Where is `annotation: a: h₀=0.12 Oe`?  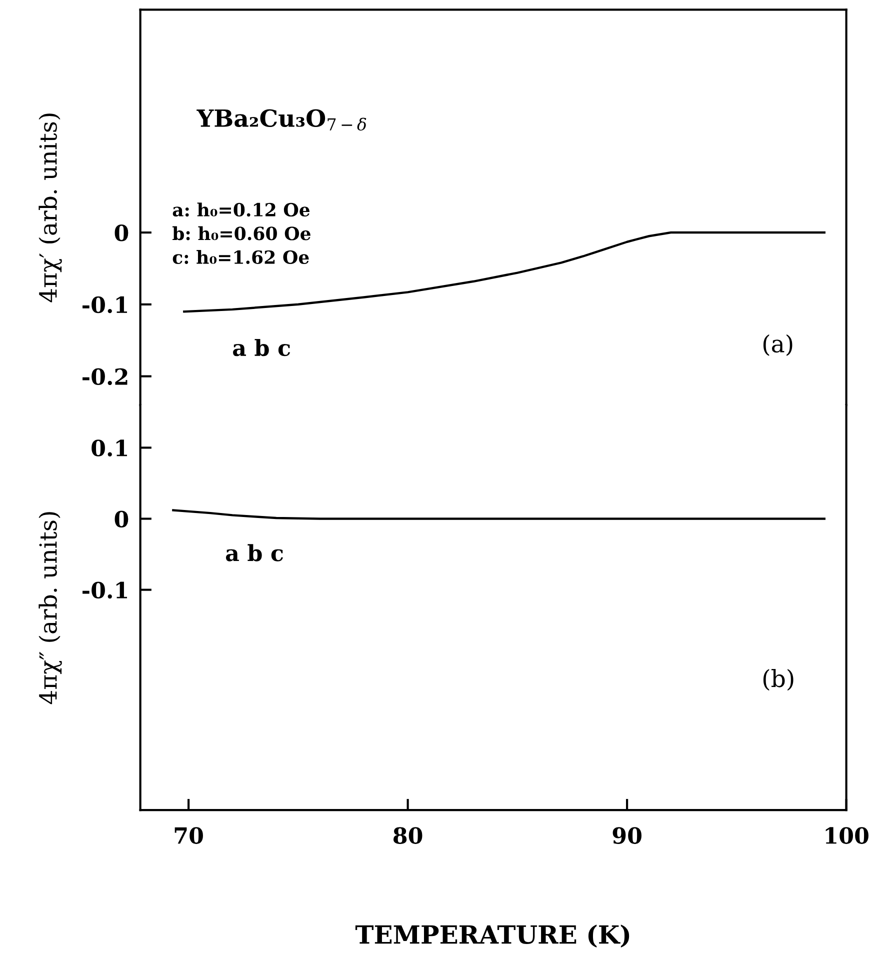 annotation: a: h₀=0.12 Oe is located at coordinates (241, 209).